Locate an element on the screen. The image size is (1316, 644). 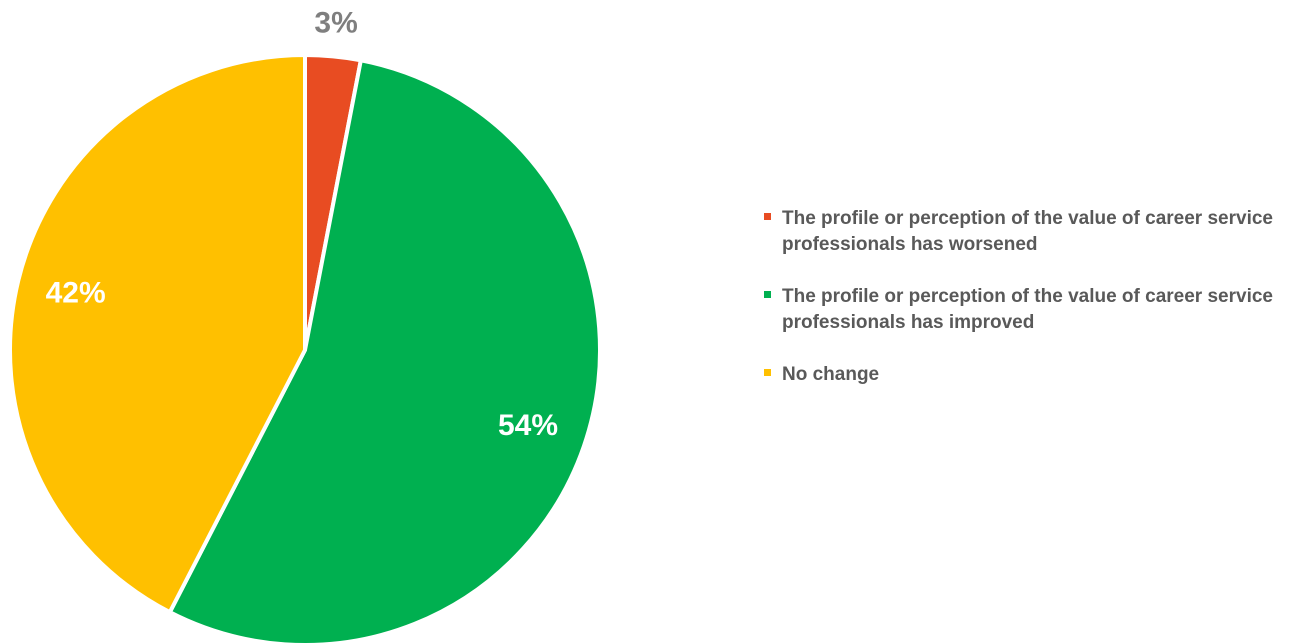
data-label: 54% is located at coordinates (528, 425).